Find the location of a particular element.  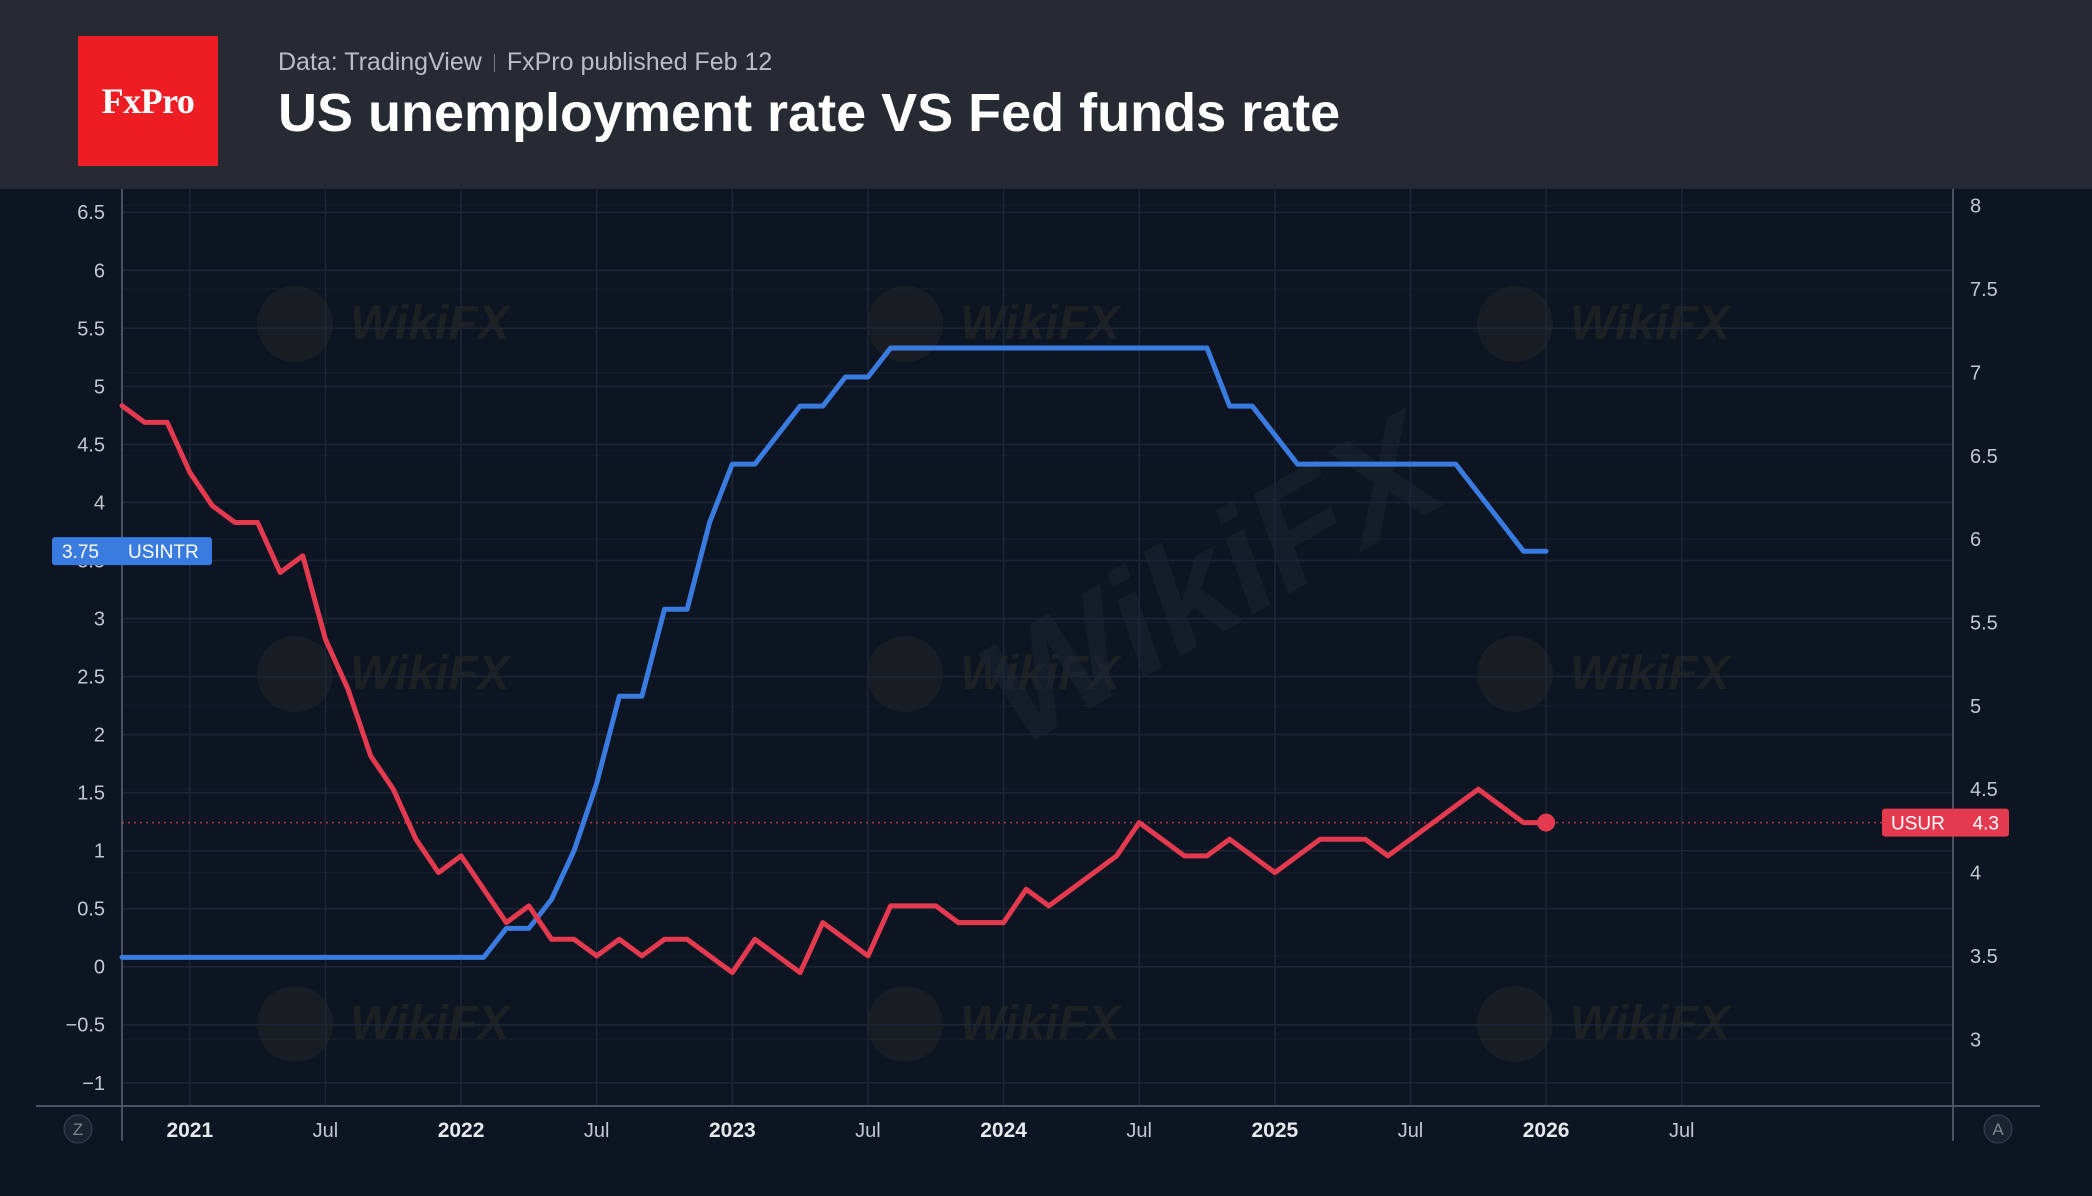

x-axis-year-label: 2026 is located at coordinates (1546, 1130).